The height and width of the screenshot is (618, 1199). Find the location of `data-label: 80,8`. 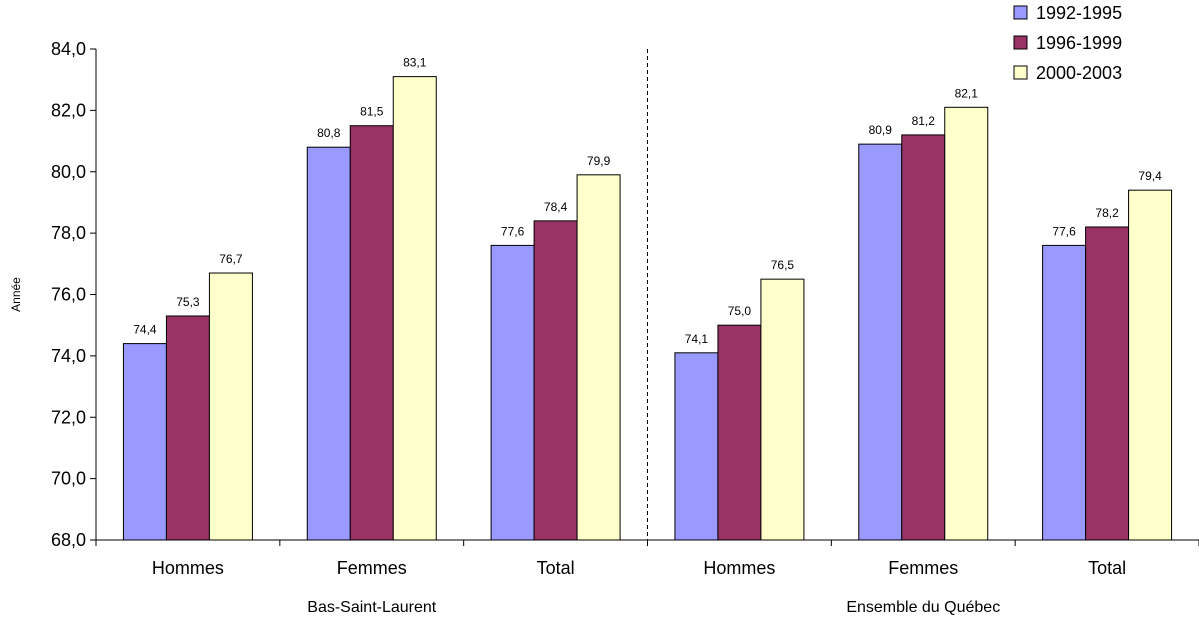

data-label: 80,8 is located at coordinates (329, 133).